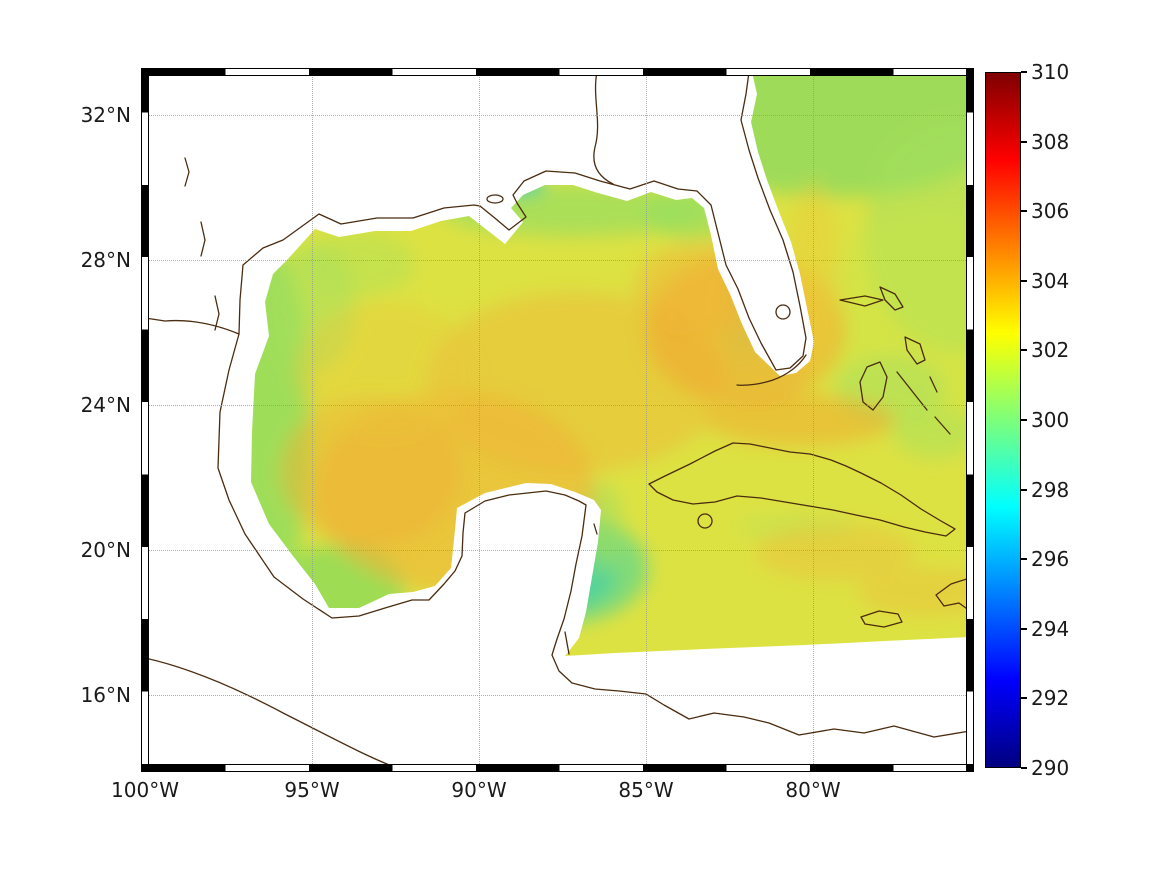  I want to click on y-tick-label: 24°N, so click(105, 405).